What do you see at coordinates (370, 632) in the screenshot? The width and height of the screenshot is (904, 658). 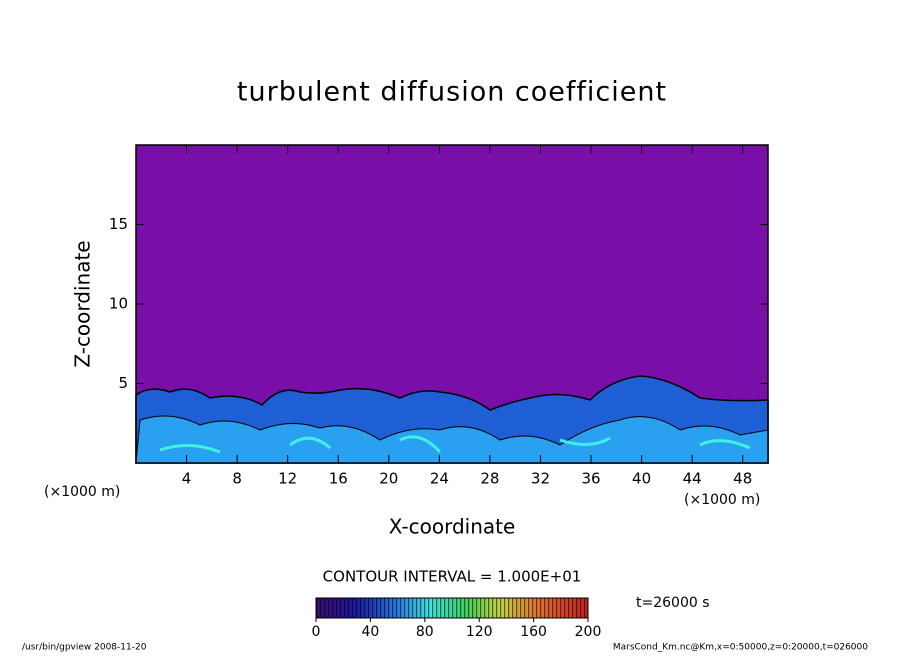 I see `colorbar-tick-label: 40` at bounding box center [370, 632].